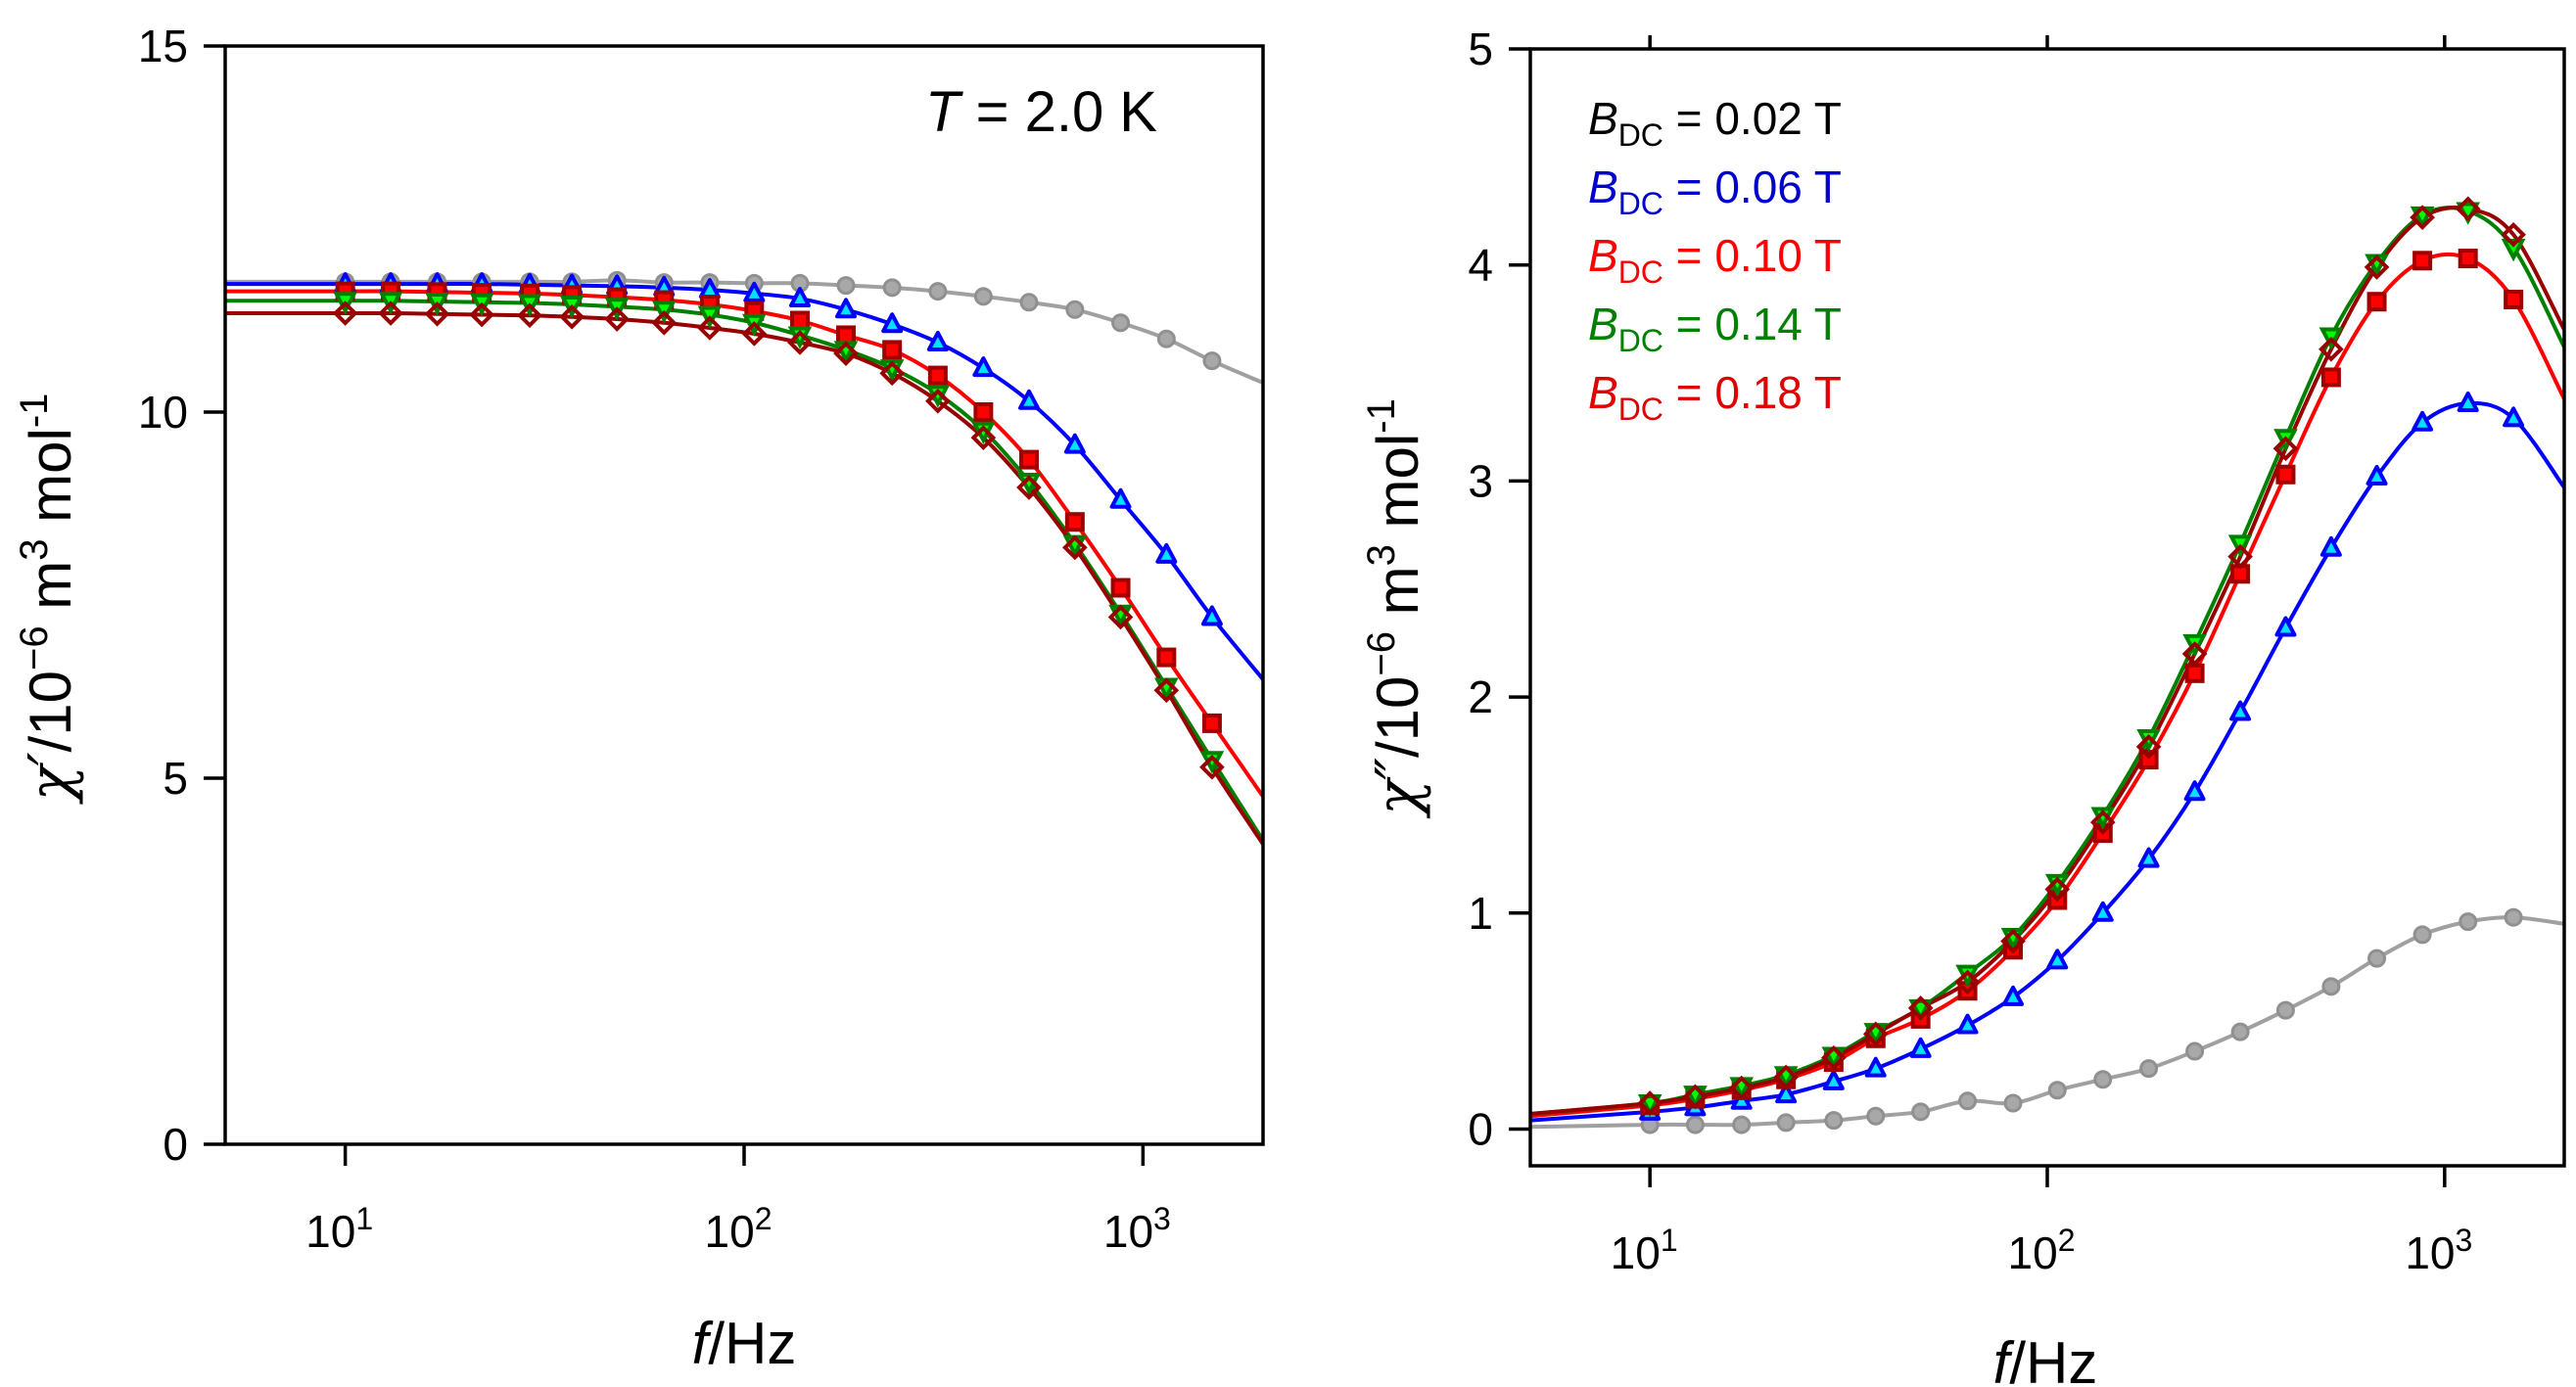  I want to click on x-tick-label-exponent: 3, so click(1162, 1218).